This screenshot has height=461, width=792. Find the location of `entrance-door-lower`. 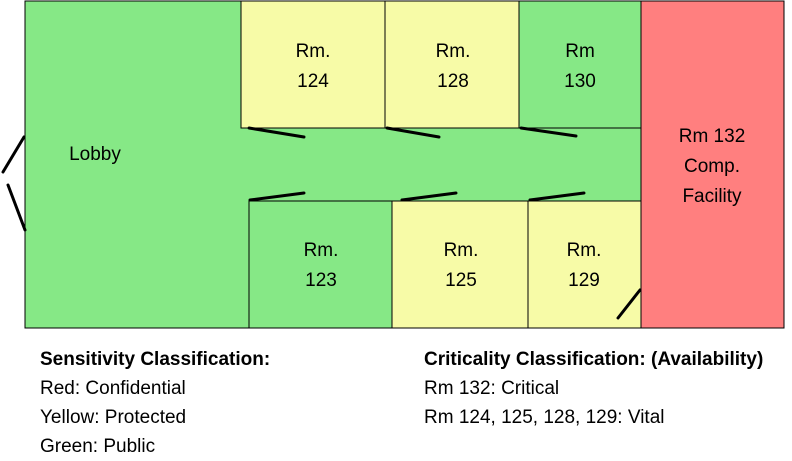

entrance-door-lower is located at coordinates (16, 207).